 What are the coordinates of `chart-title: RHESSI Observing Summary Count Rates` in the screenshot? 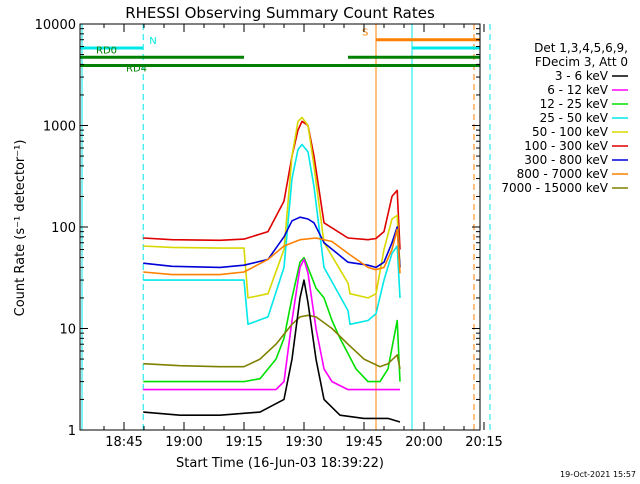 It's located at (280, 13).